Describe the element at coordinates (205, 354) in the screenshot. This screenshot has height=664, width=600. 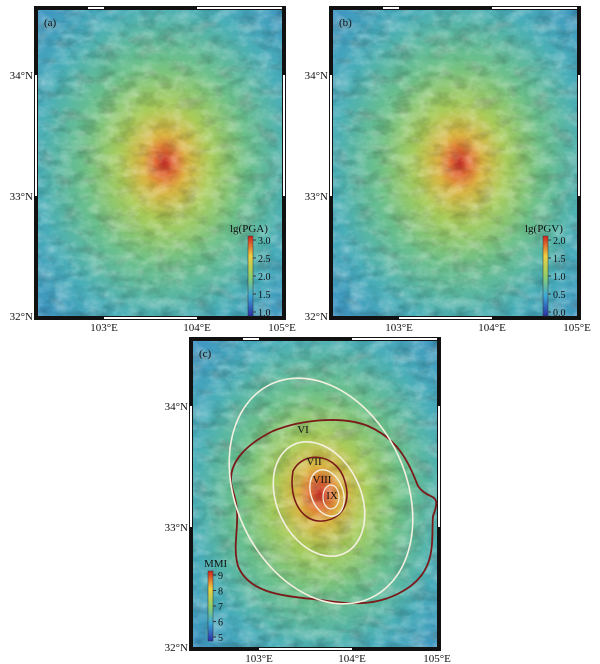
I see `panel-label: (c)` at that location.